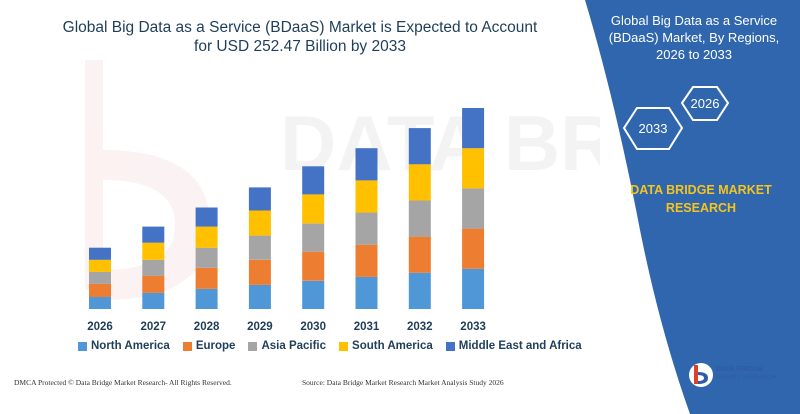 The width and height of the screenshot is (800, 414). Describe the element at coordinates (300, 46) in the screenshot. I see `chart-title-line2: for USD 252.47 Billion by 2033` at that location.